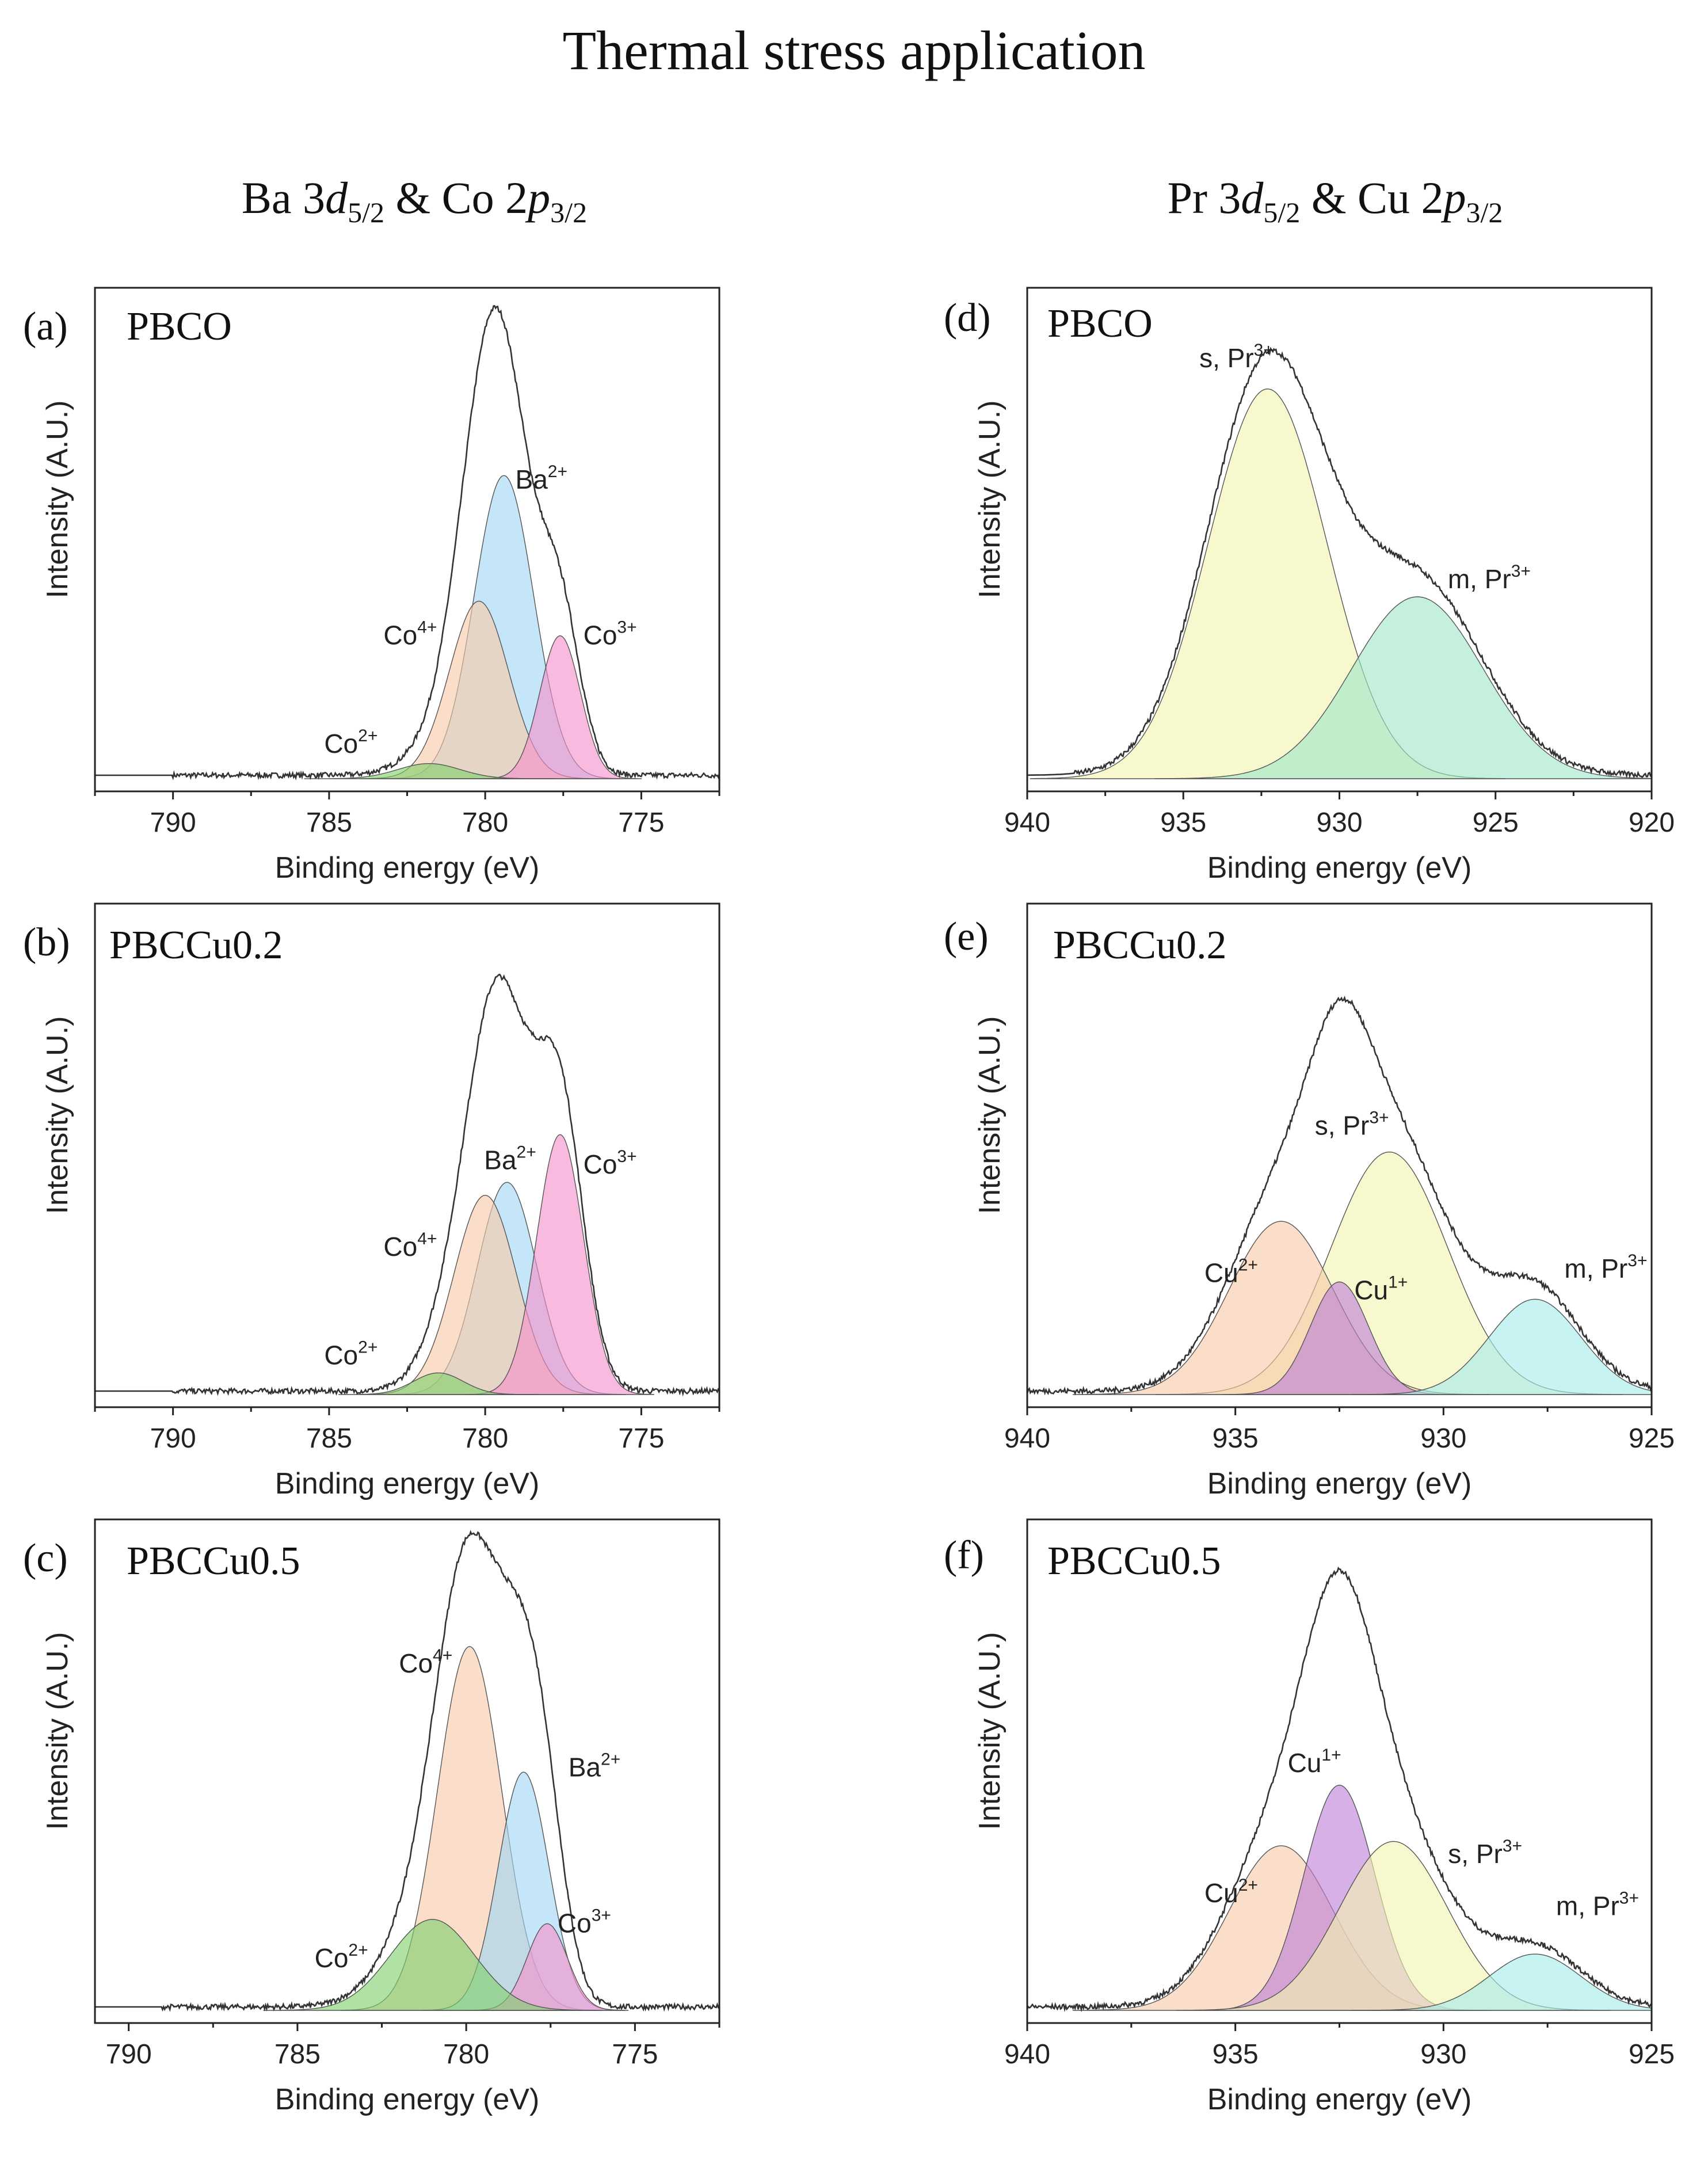 Image resolution: width=1708 pixels, height=2160 pixels. I want to click on panel-letter: (c), so click(45, 1558).